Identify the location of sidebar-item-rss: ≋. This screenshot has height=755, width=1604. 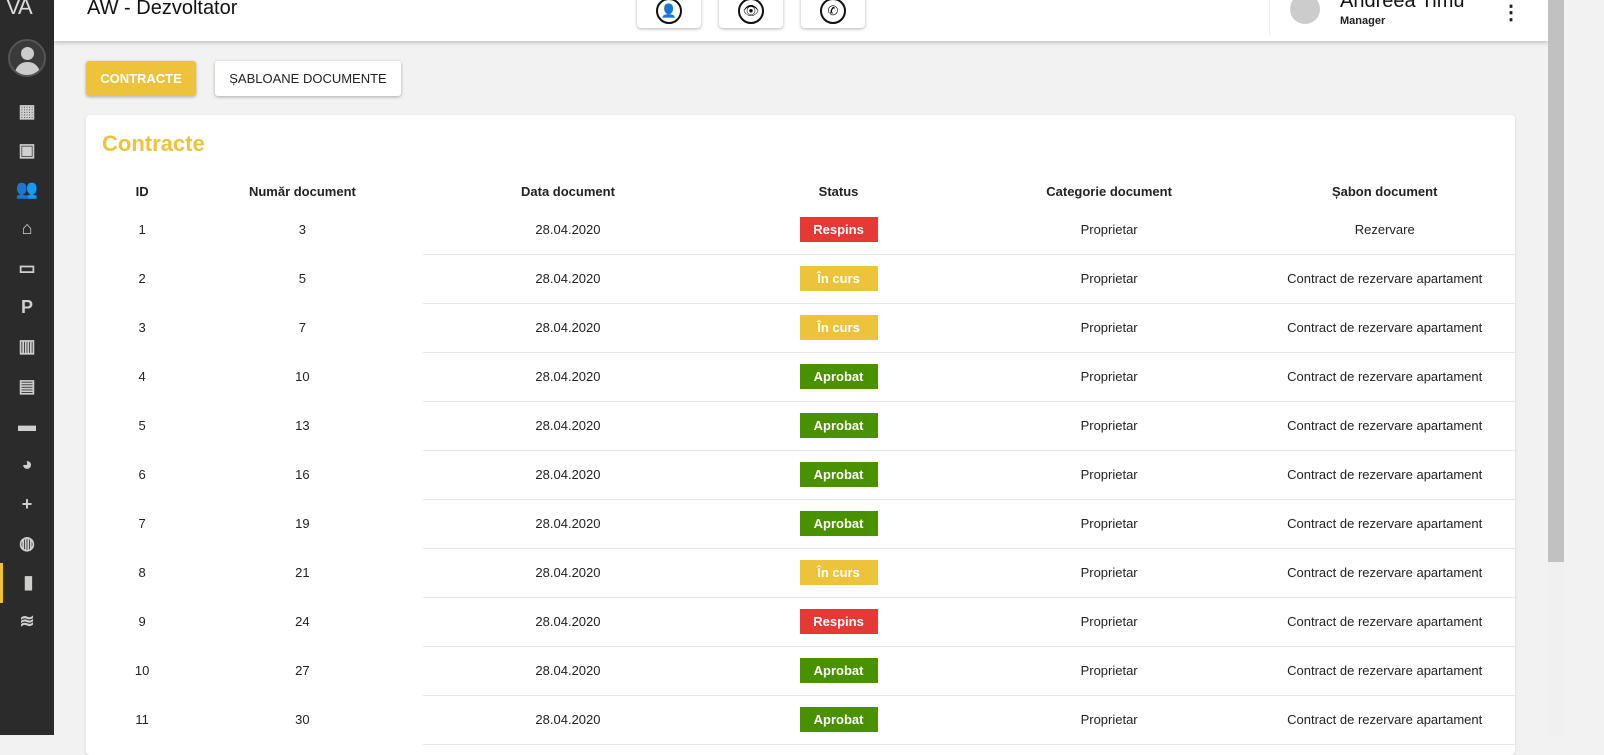
(27, 622).